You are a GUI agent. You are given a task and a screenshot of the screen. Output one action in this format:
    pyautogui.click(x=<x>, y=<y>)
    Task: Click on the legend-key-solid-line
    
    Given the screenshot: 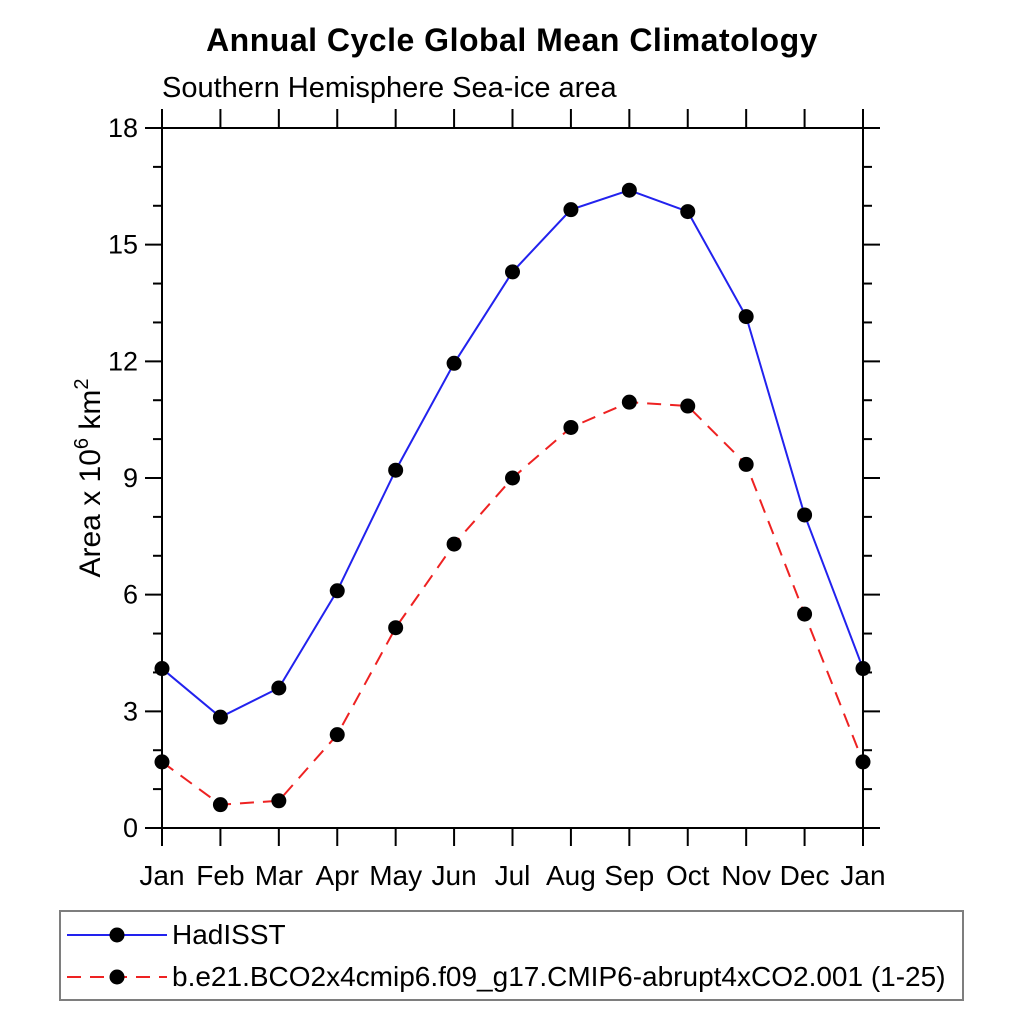 What is the action you would take?
    pyautogui.click(x=117, y=934)
    